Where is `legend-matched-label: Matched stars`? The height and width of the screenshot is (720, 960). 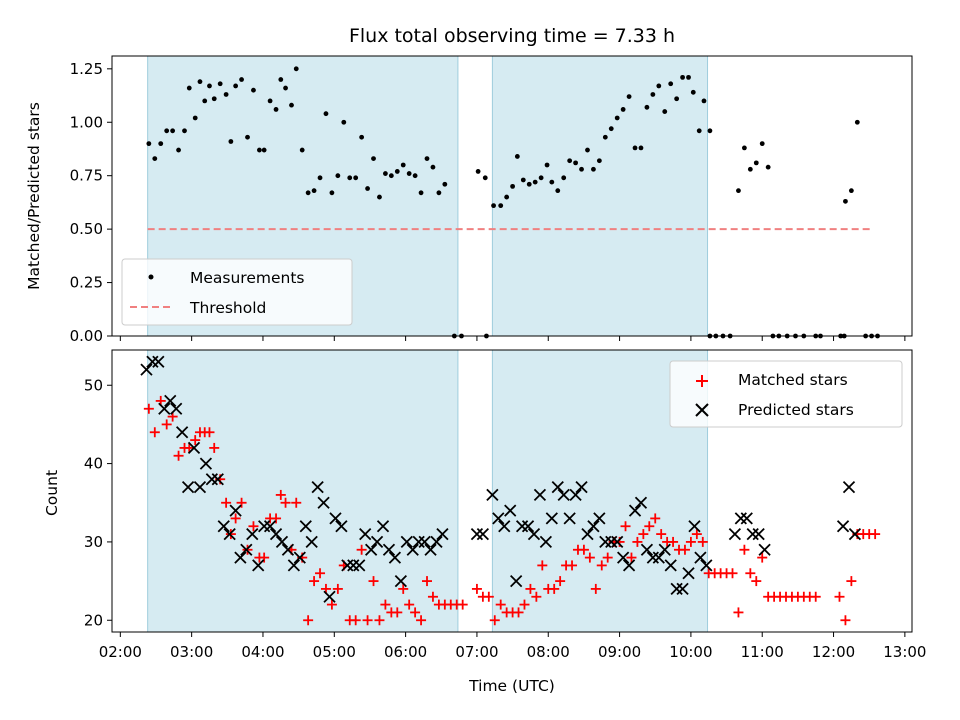
legend-matched-label: Matched stars is located at coordinates (793, 380).